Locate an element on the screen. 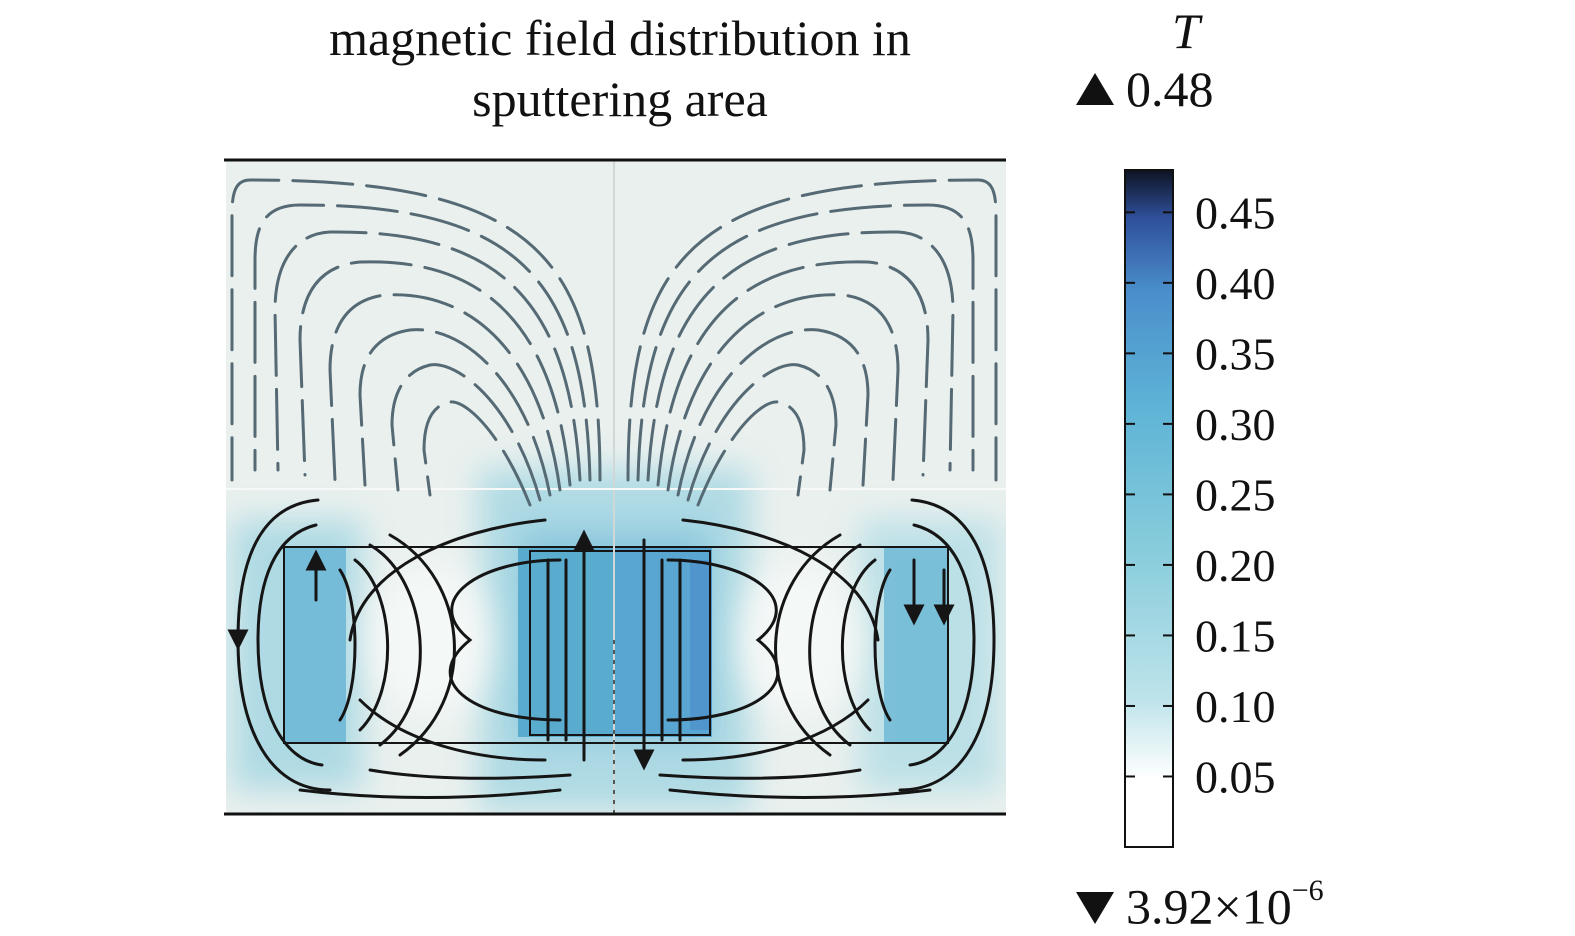  min-triangle-icon is located at coordinates (1095, 908).